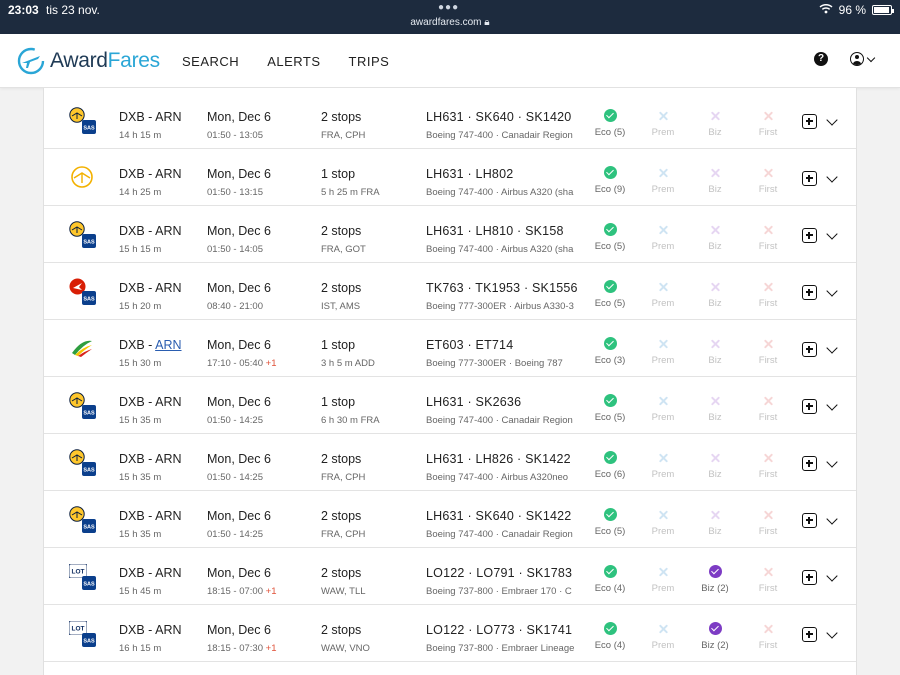 The height and width of the screenshot is (675, 900). Describe the element at coordinates (369, 61) in the screenshot. I see `nav-trips: TRIPS` at that location.